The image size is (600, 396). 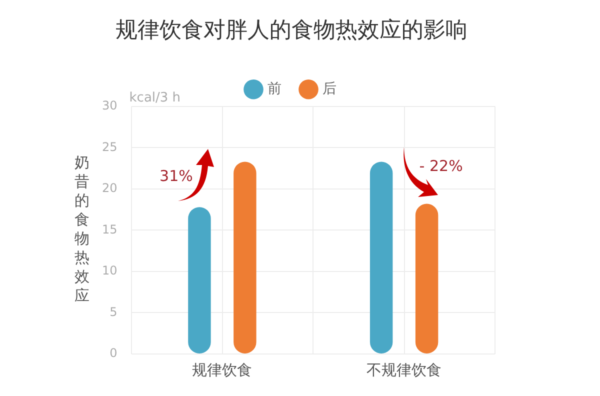 I want to click on y-tick-label: 30, so click(x=110, y=105).